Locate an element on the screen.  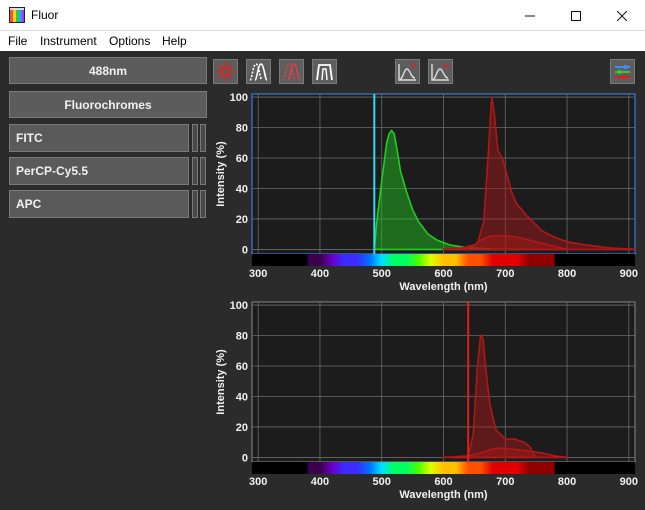
add-spectrum-button: + is located at coordinates (407, 71).